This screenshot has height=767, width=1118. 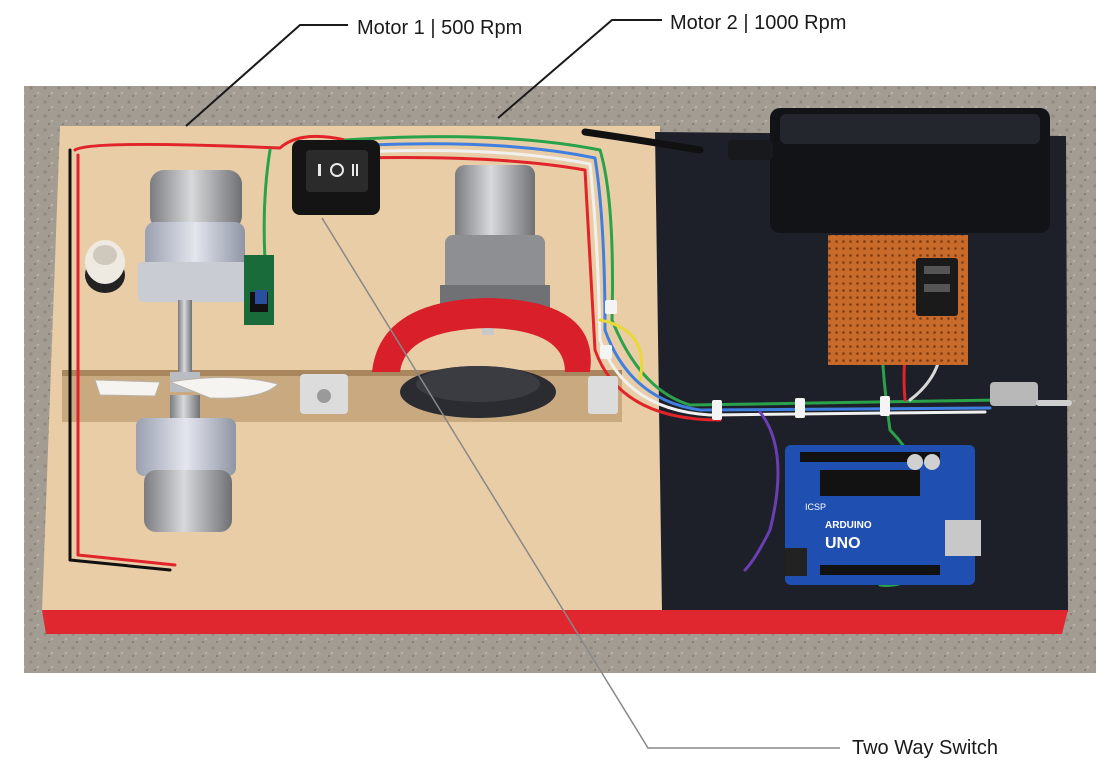 What do you see at coordinates (883, 515) in the screenshot?
I see `arduino-uno: ICSP ARDUINO UNO` at bounding box center [883, 515].